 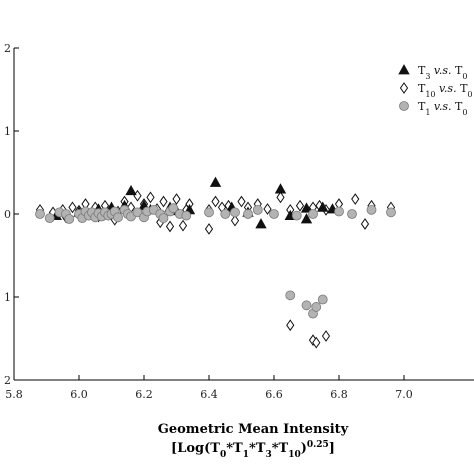 What do you see at coordinates (274, 394) in the screenshot?
I see `x-tick-label: 6.6` at bounding box center [274, 394].